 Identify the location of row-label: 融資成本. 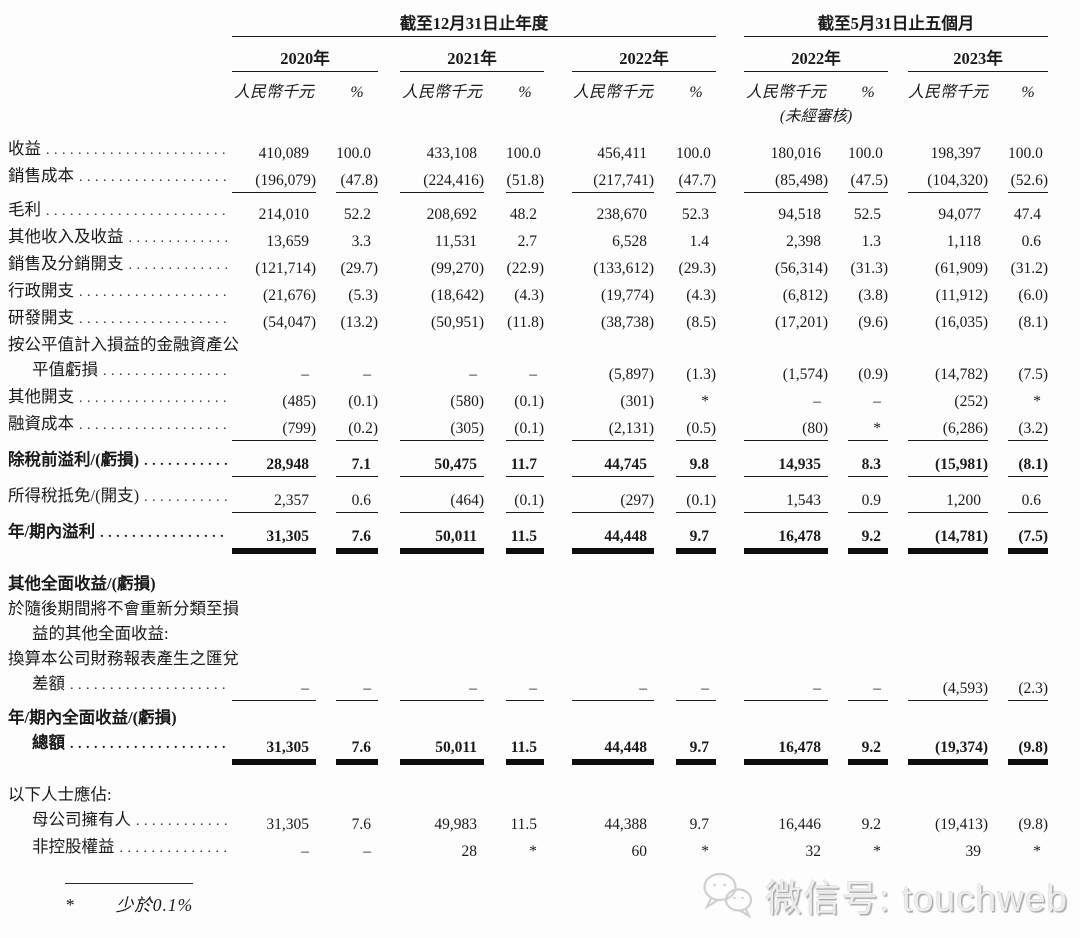
(116, 424).